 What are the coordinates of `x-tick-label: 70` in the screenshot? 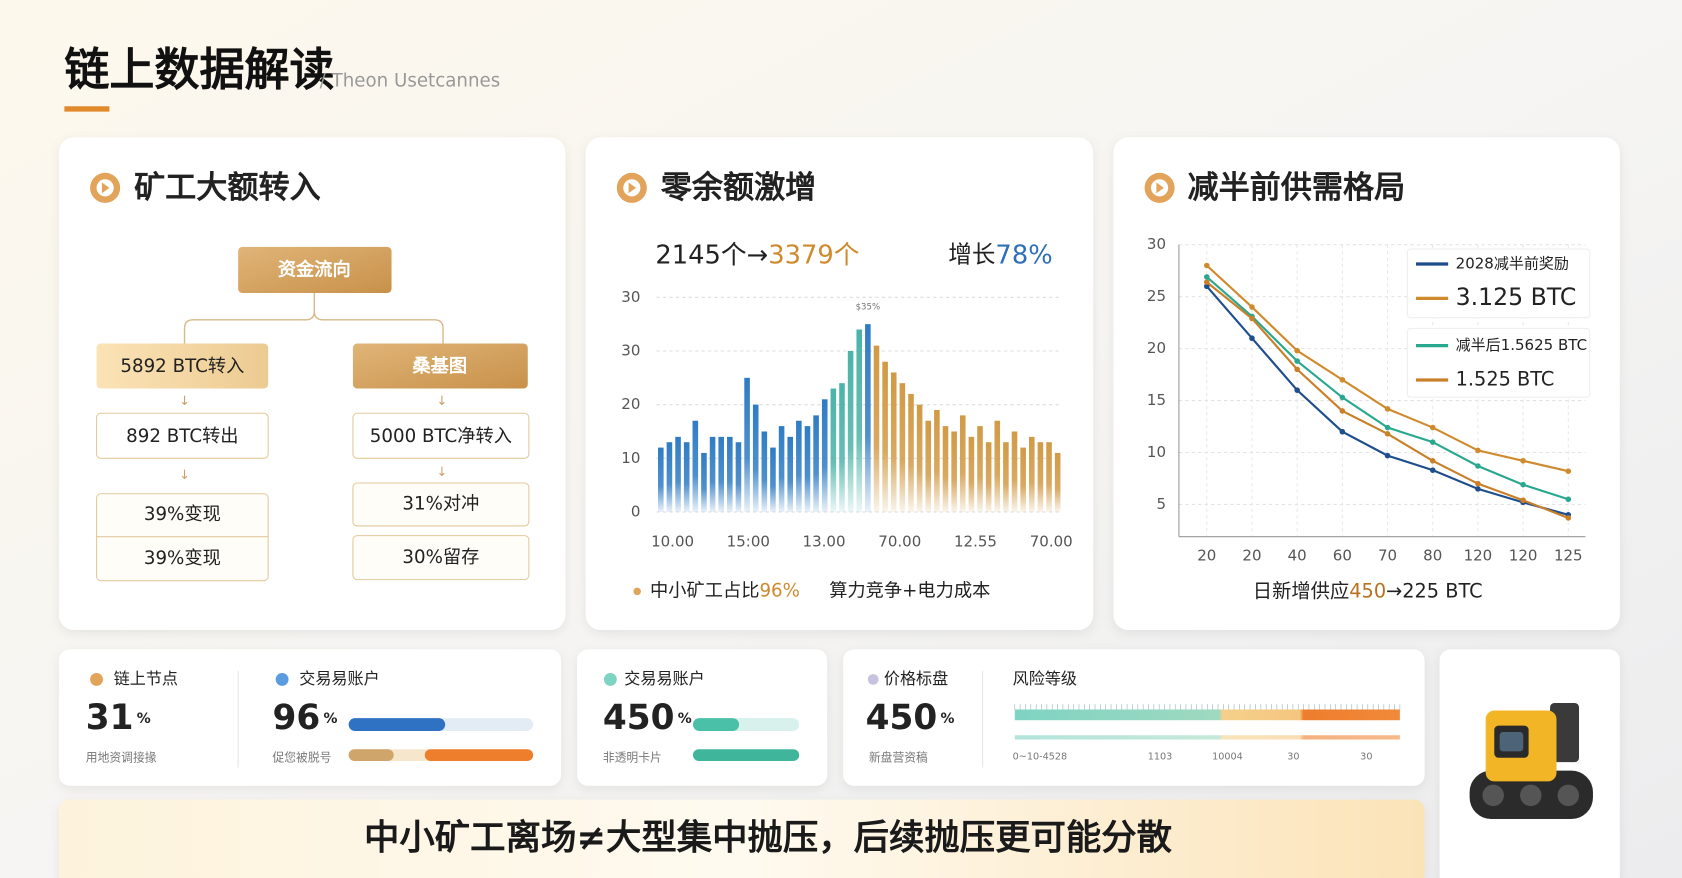 It's located at (1387, 555).